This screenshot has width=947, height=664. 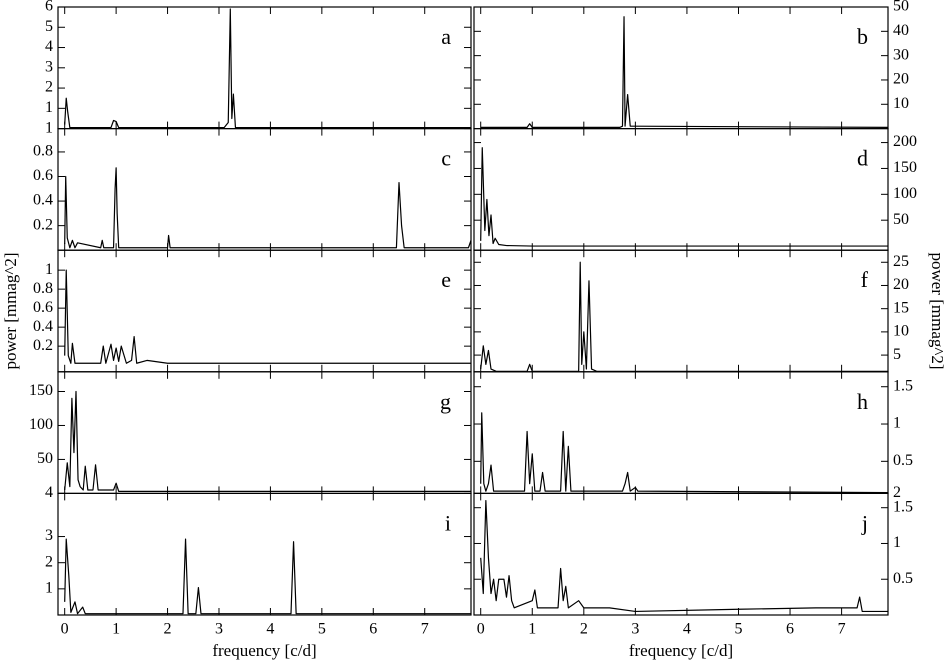 I want to click on panel-letter: c, so click(x=446, y=158).